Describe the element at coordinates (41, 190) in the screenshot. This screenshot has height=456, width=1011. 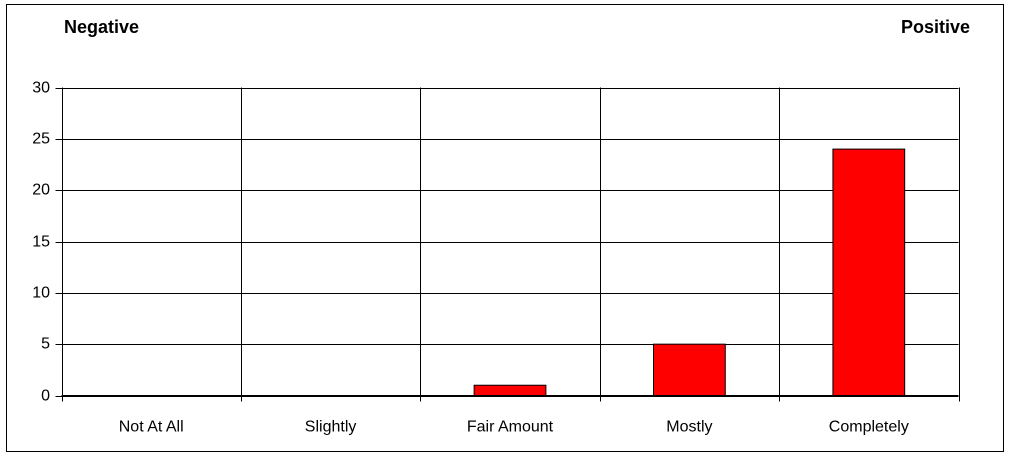
I see `y-tick-label: 20` at that location.